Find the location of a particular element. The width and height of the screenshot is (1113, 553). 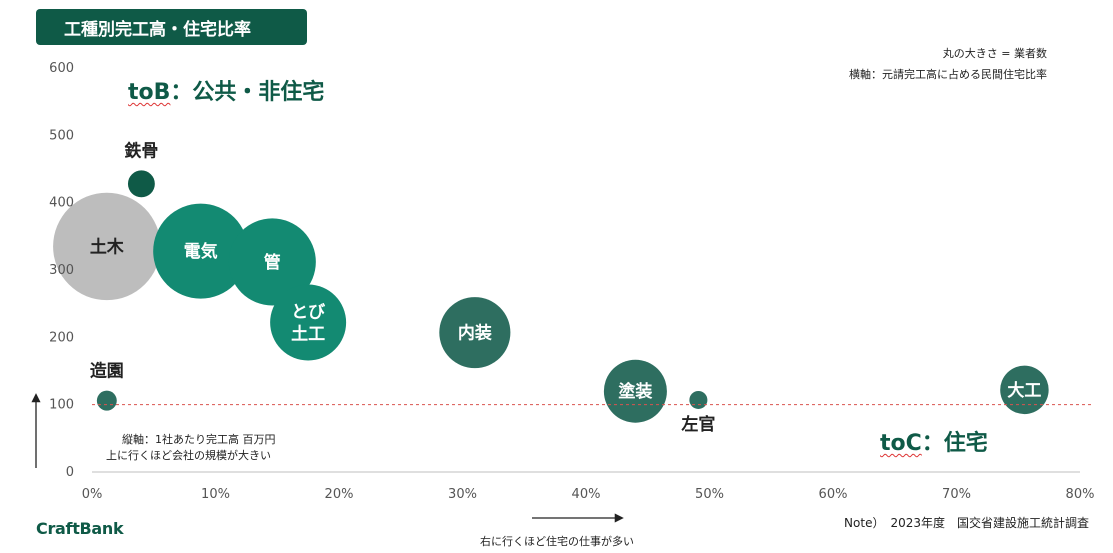

bubble-label: 管 is located at coordinates (272, 262).